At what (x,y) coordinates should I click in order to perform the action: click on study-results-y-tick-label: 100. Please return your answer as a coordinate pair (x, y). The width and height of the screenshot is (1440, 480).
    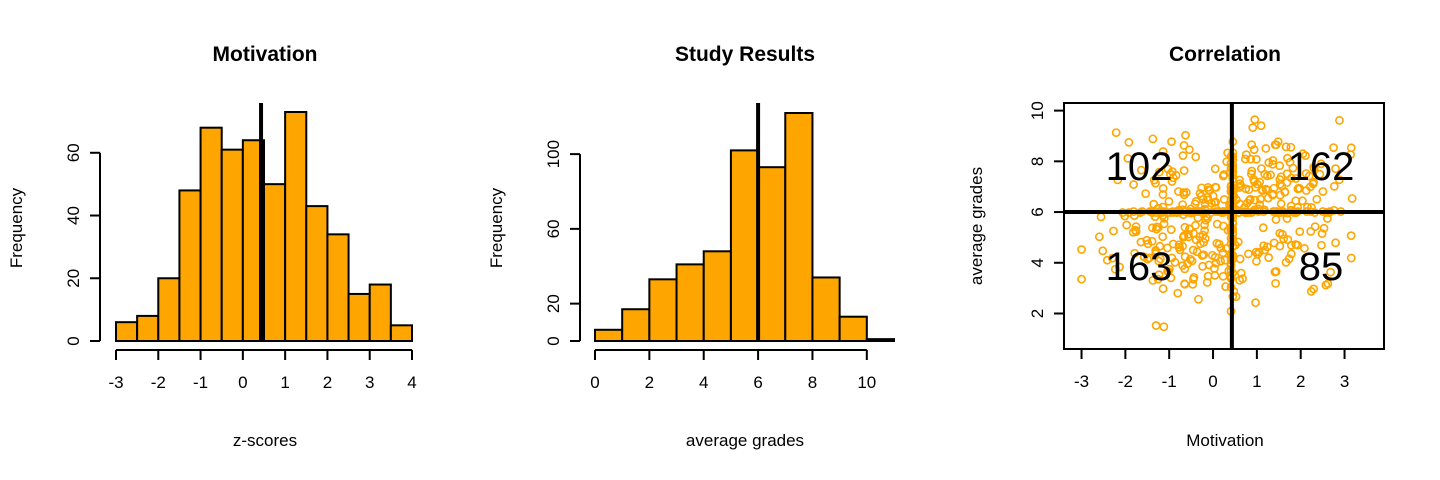
    Looking at the image, I should click on (553, 154).